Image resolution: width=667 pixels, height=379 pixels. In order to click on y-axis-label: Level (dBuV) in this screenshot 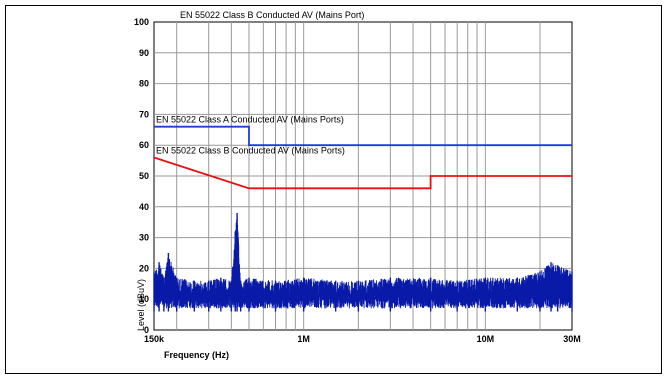, I will do `click(141, 305)`.